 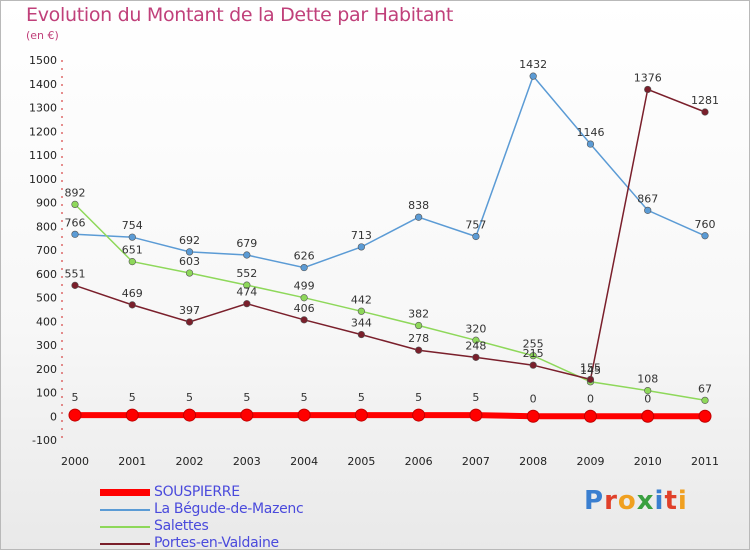 I want to click on y-tick-label: 900, so click(x=46, y=203).